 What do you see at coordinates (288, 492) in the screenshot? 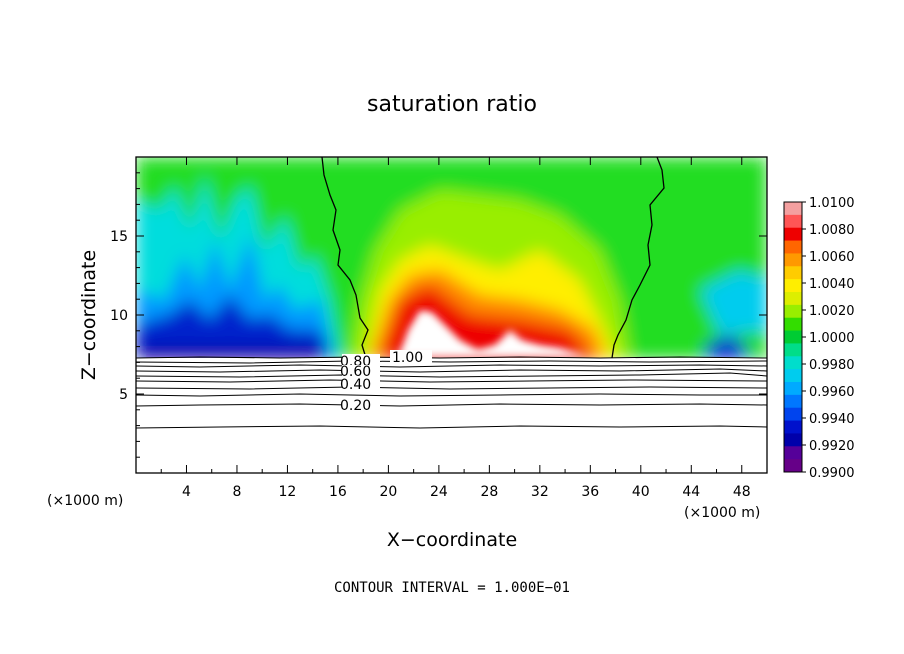
I see `x-tick-label: 12` at bounding box center [288, 492].